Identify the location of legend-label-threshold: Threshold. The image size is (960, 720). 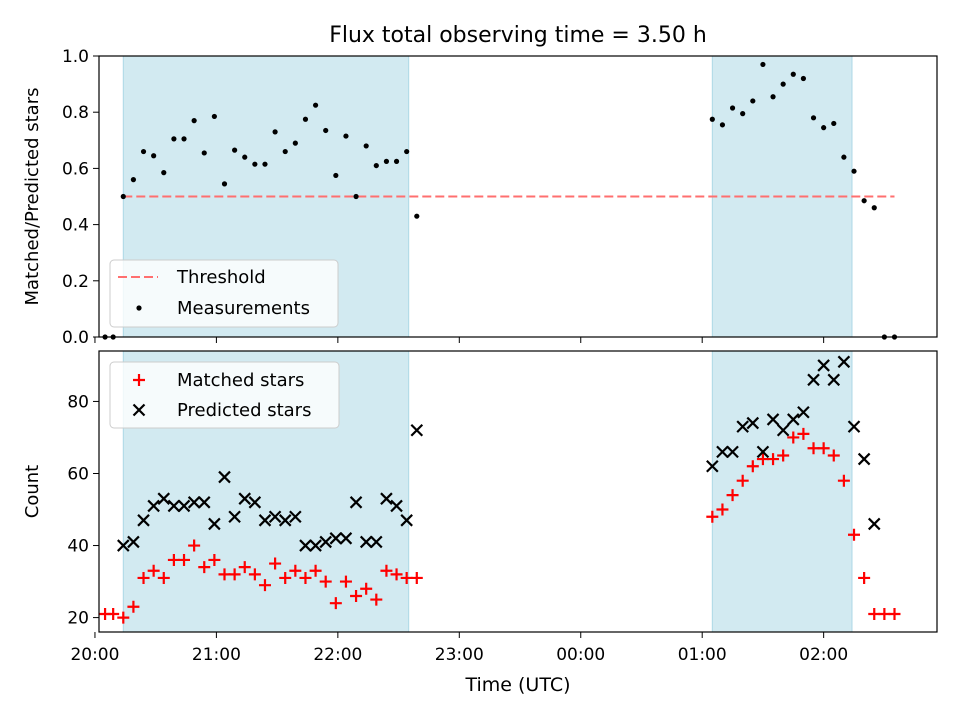
(221, 277).